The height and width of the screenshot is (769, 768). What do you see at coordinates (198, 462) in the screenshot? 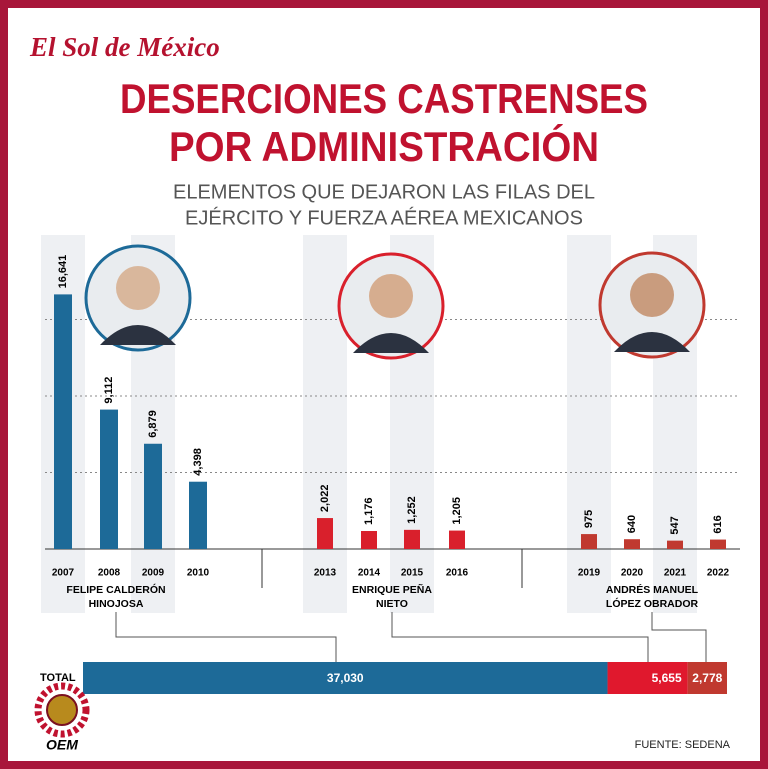
I see `value-label: 4,398` at bounding box center [198, 462].